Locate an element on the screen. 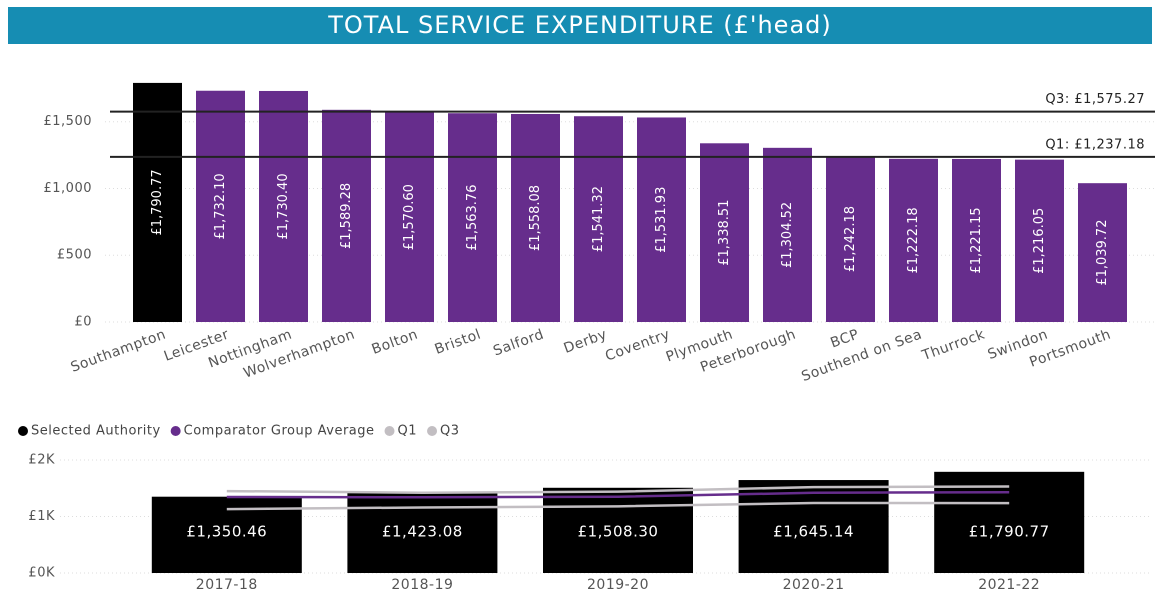  reference-label: Q1: £1,237.18 is located at coordinates (1095, 144).